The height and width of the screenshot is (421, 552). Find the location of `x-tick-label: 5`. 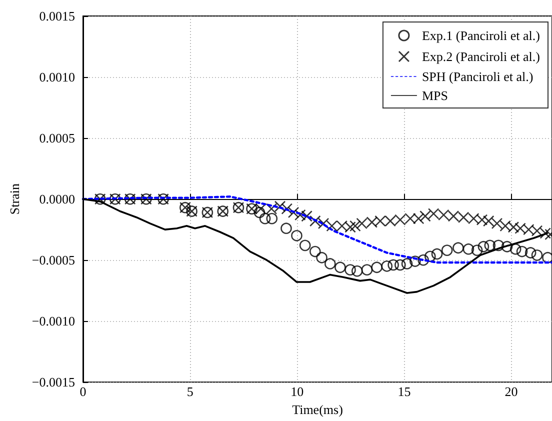

x-tick-label: 5 is located at coordinates (190, 392).